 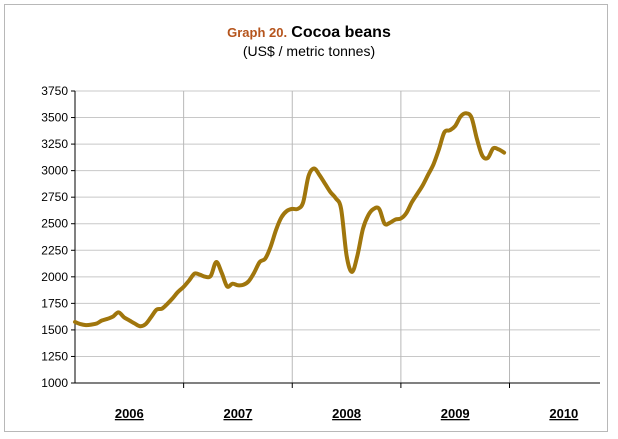 I want to click on x-tick-label: 2009, so click(x=455, y=413).